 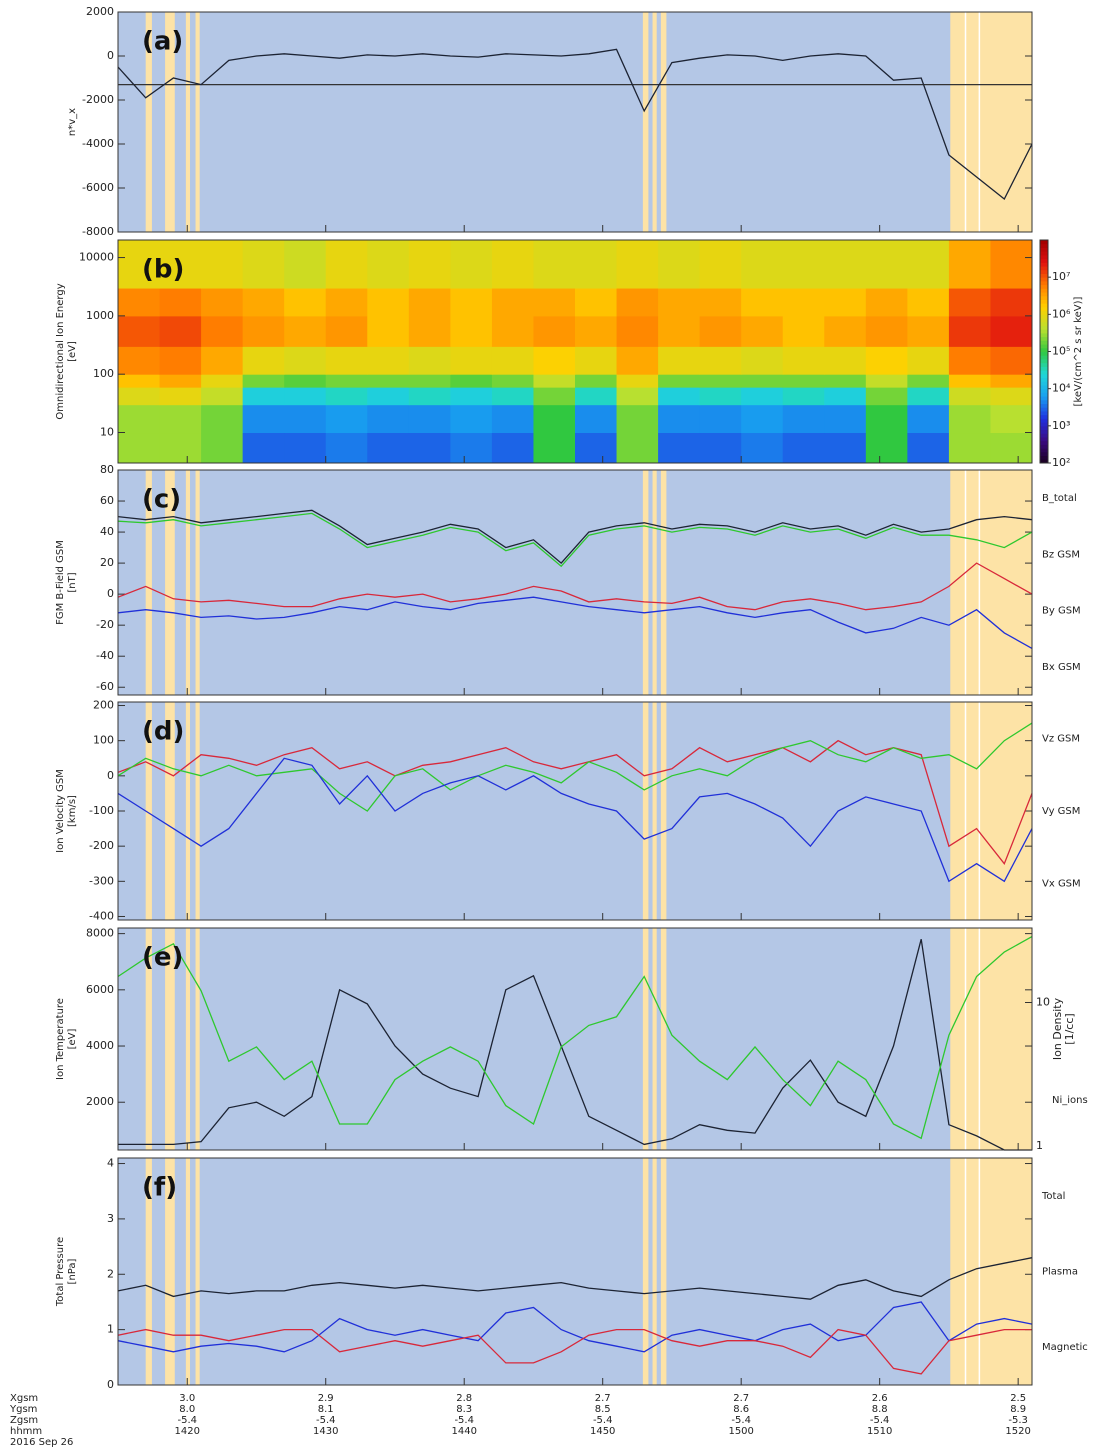 I want to click on y-tick-label: 2, so click(x=110, y=1273).